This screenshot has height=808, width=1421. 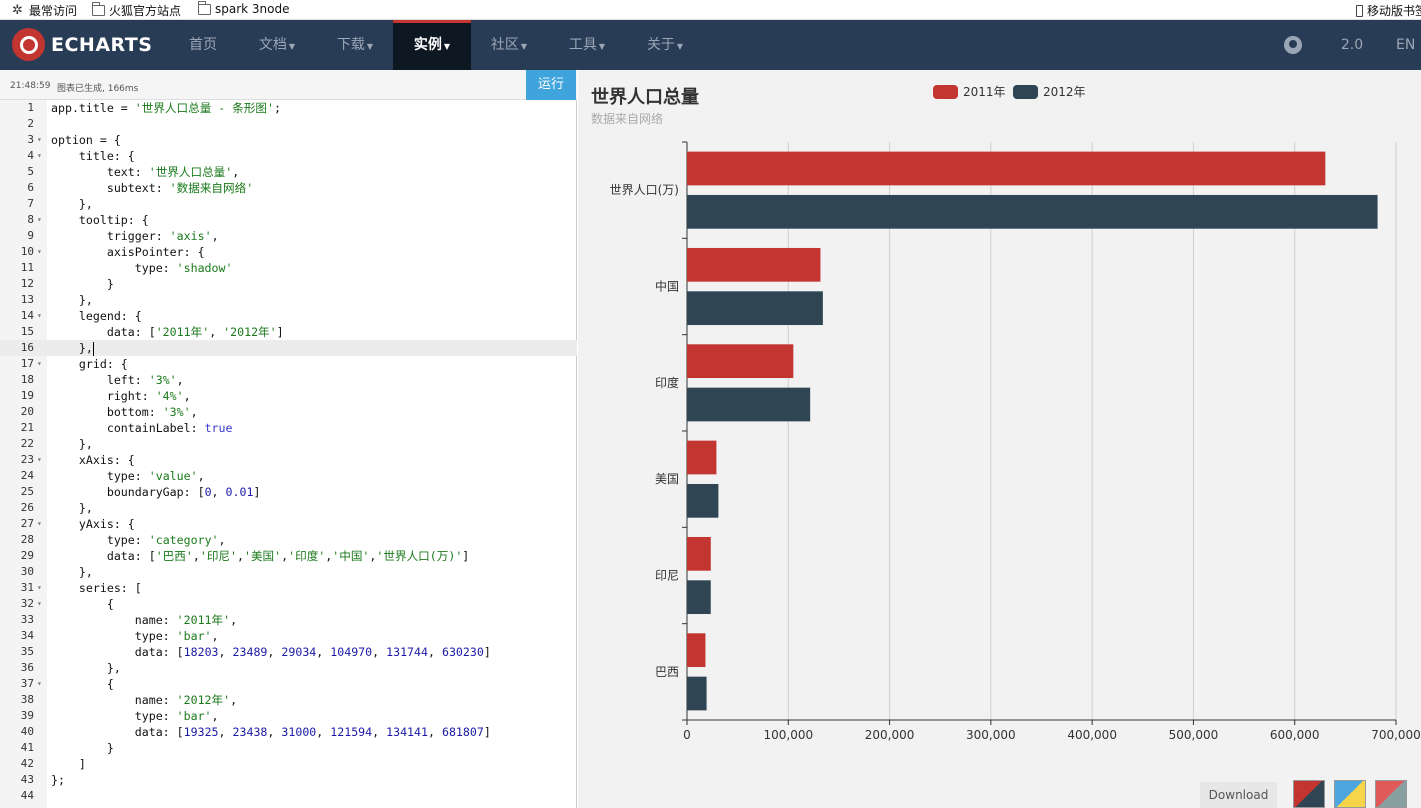 I want to click on code-line: 14 ▾ legend: {, so click(x=288, y=316).